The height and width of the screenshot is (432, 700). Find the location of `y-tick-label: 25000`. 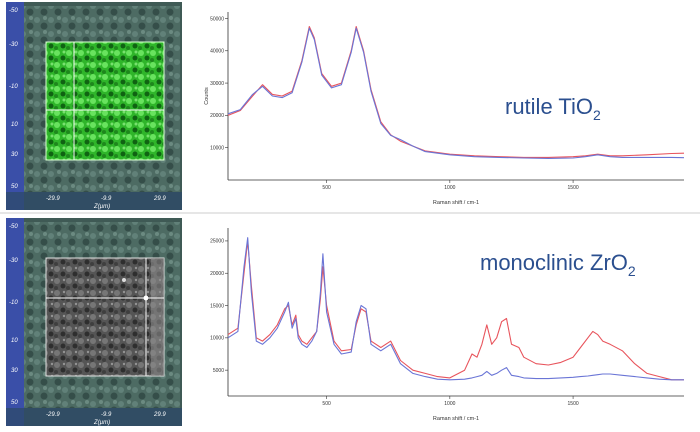

y-tick-label: 25000 is located at coordinates (217, 242).